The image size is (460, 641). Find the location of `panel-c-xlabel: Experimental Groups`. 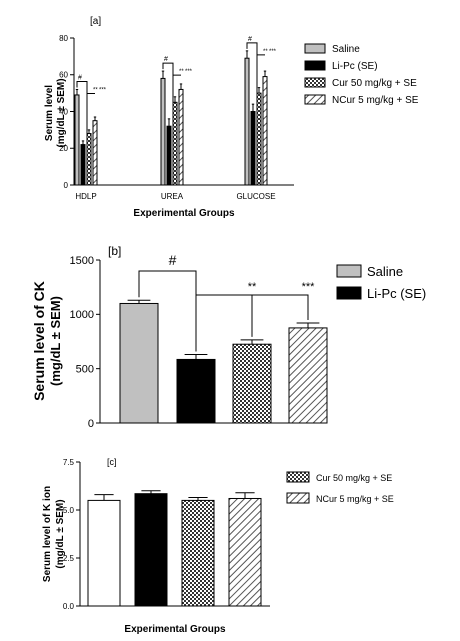

panel-c-xlabel: Experimental Groups is located at coordinates (175, 629).